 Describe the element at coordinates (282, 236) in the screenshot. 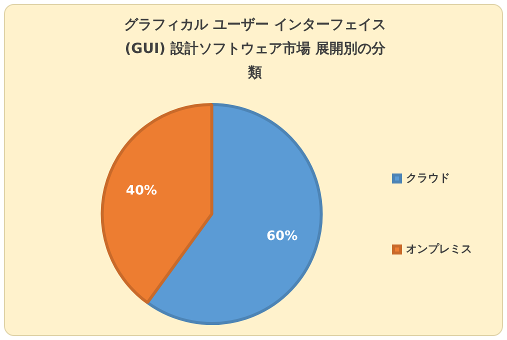

I see `data-label: 60%` at that location.